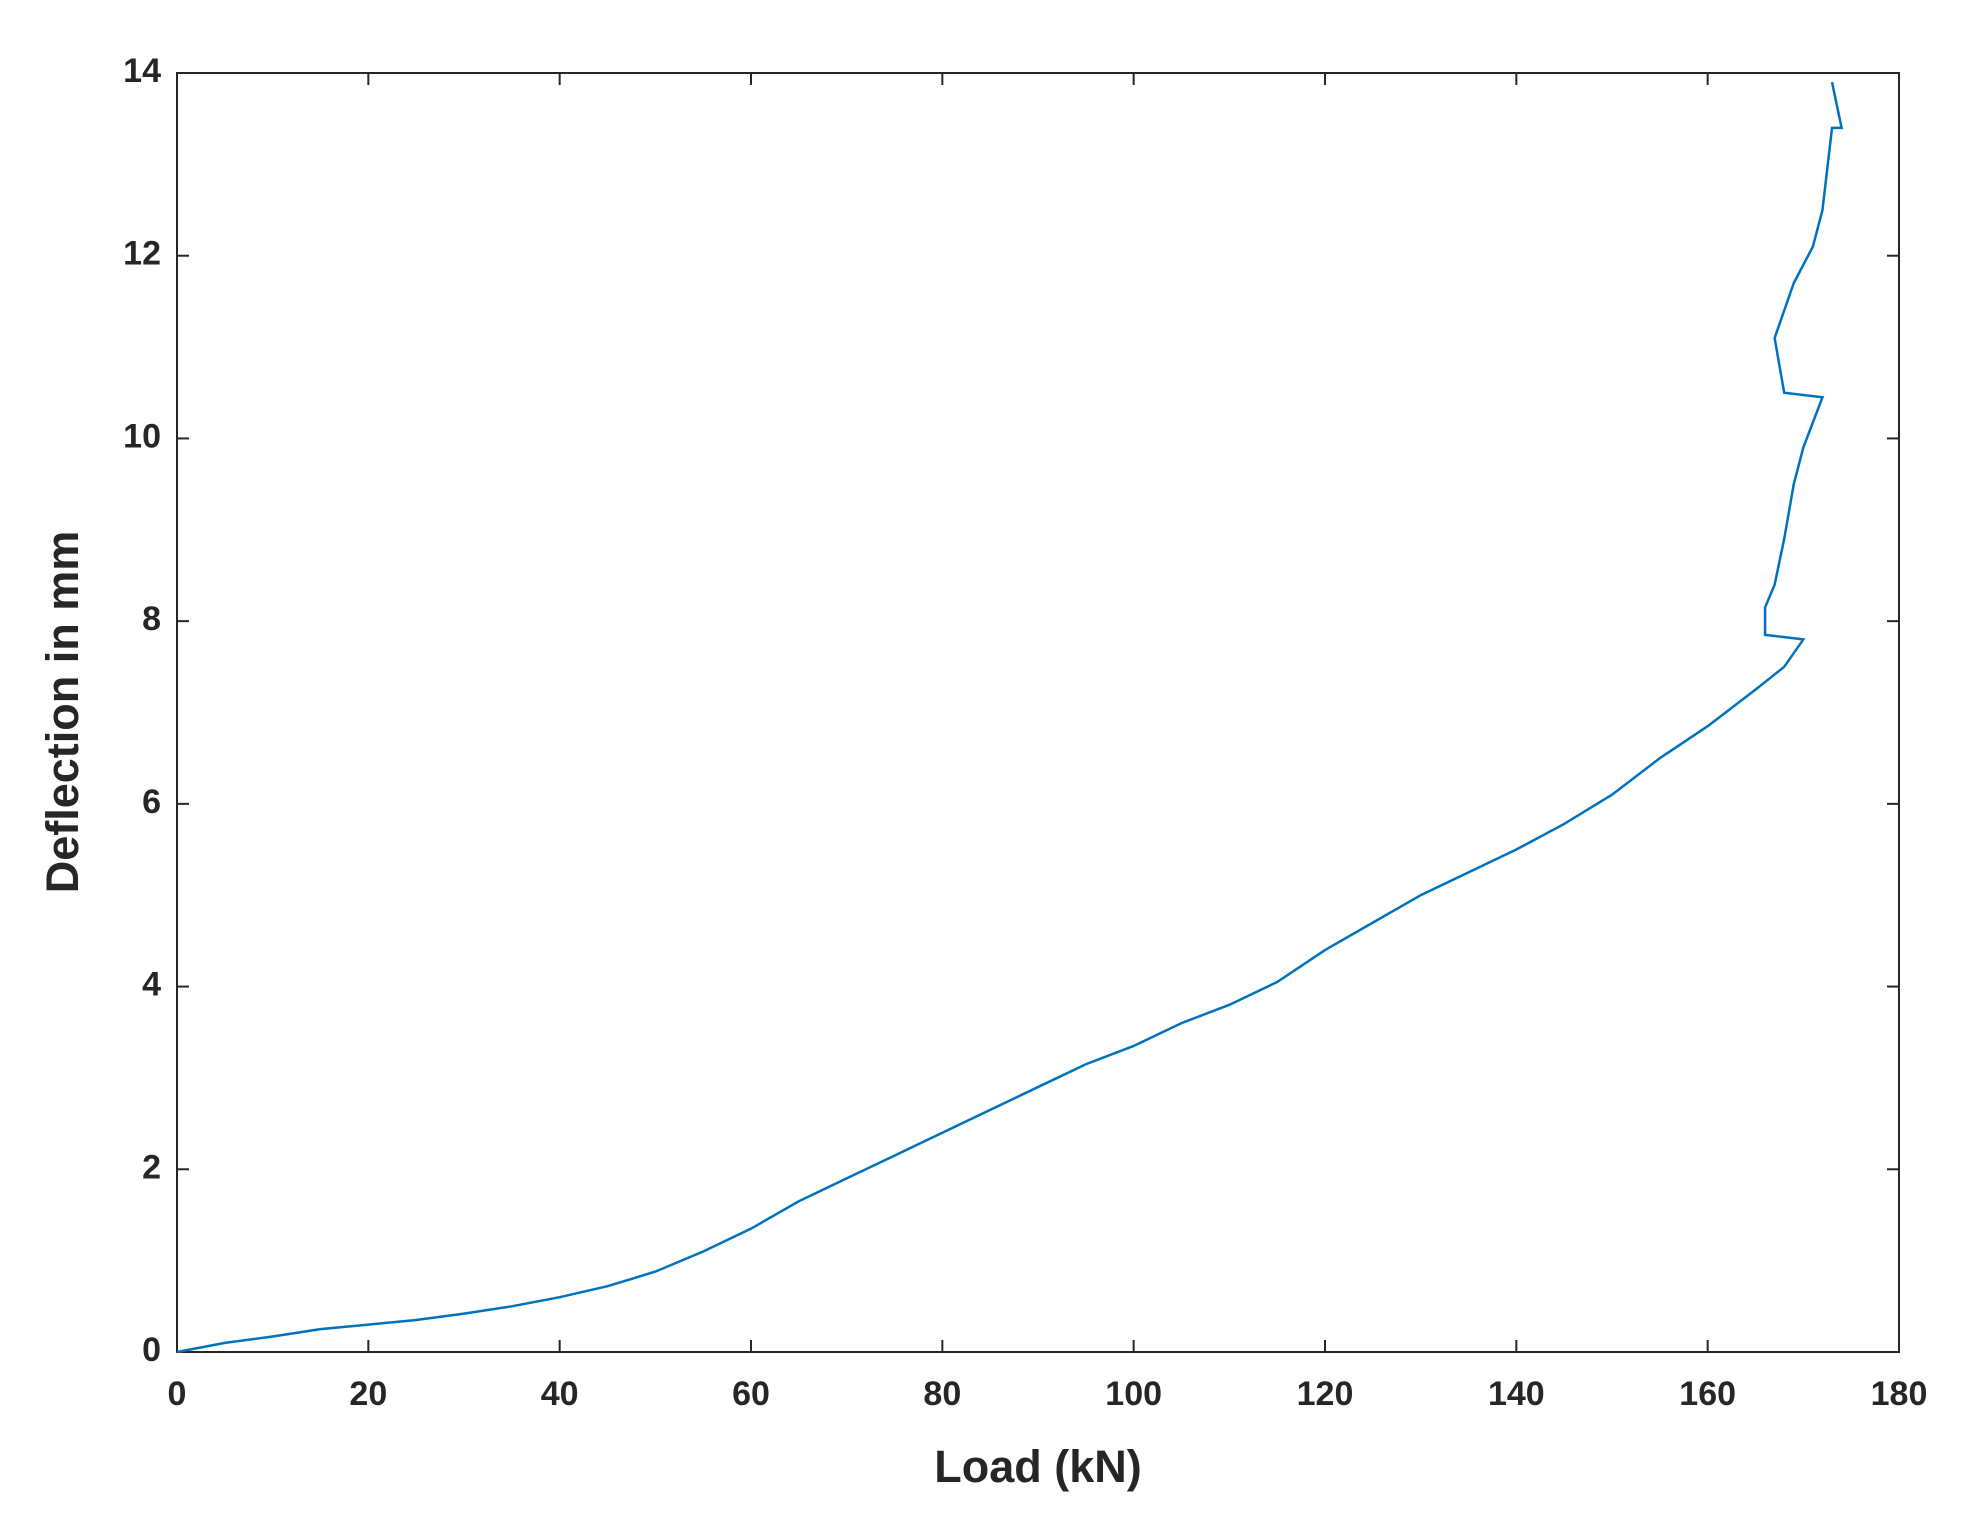  Describe the element at coordinates (62, 712) in the screenshot. I see `y-axis-title: Deflection in mm` at that location.